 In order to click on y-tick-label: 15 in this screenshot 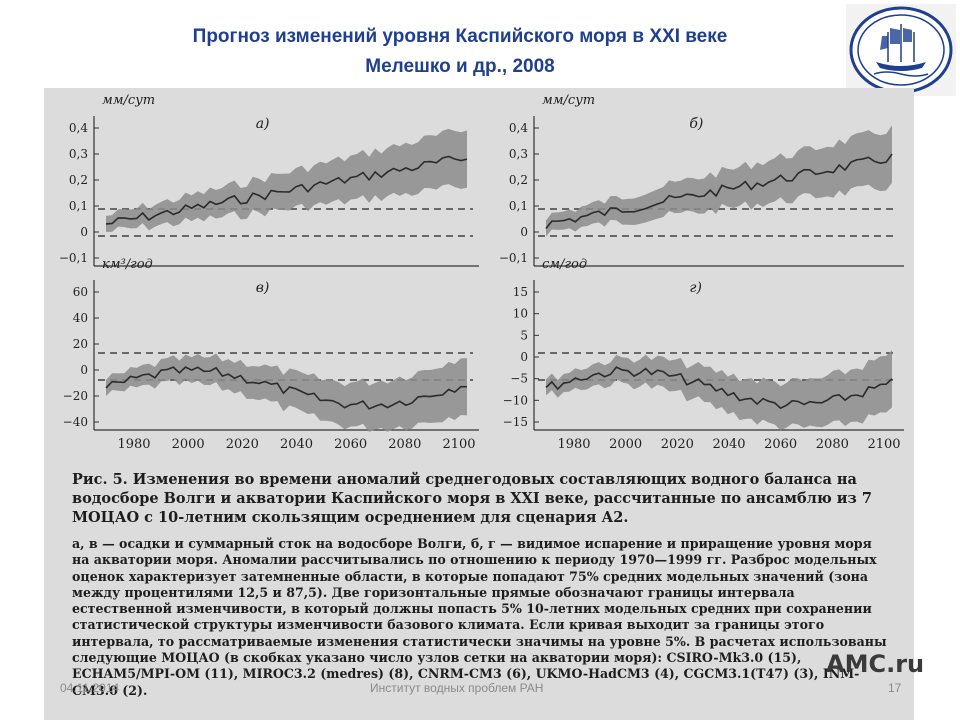, I will do `click(520, 292)`.